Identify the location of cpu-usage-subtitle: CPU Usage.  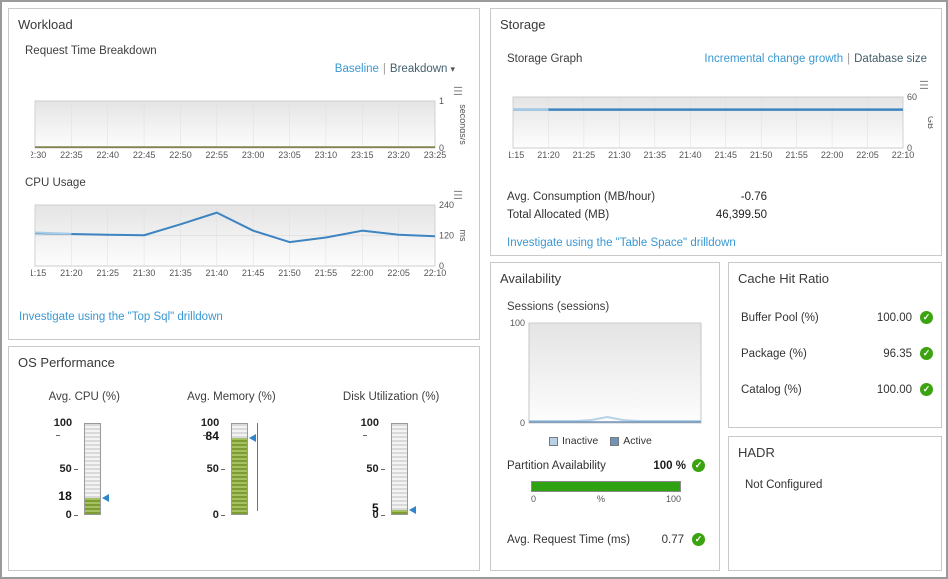
(55, 183).